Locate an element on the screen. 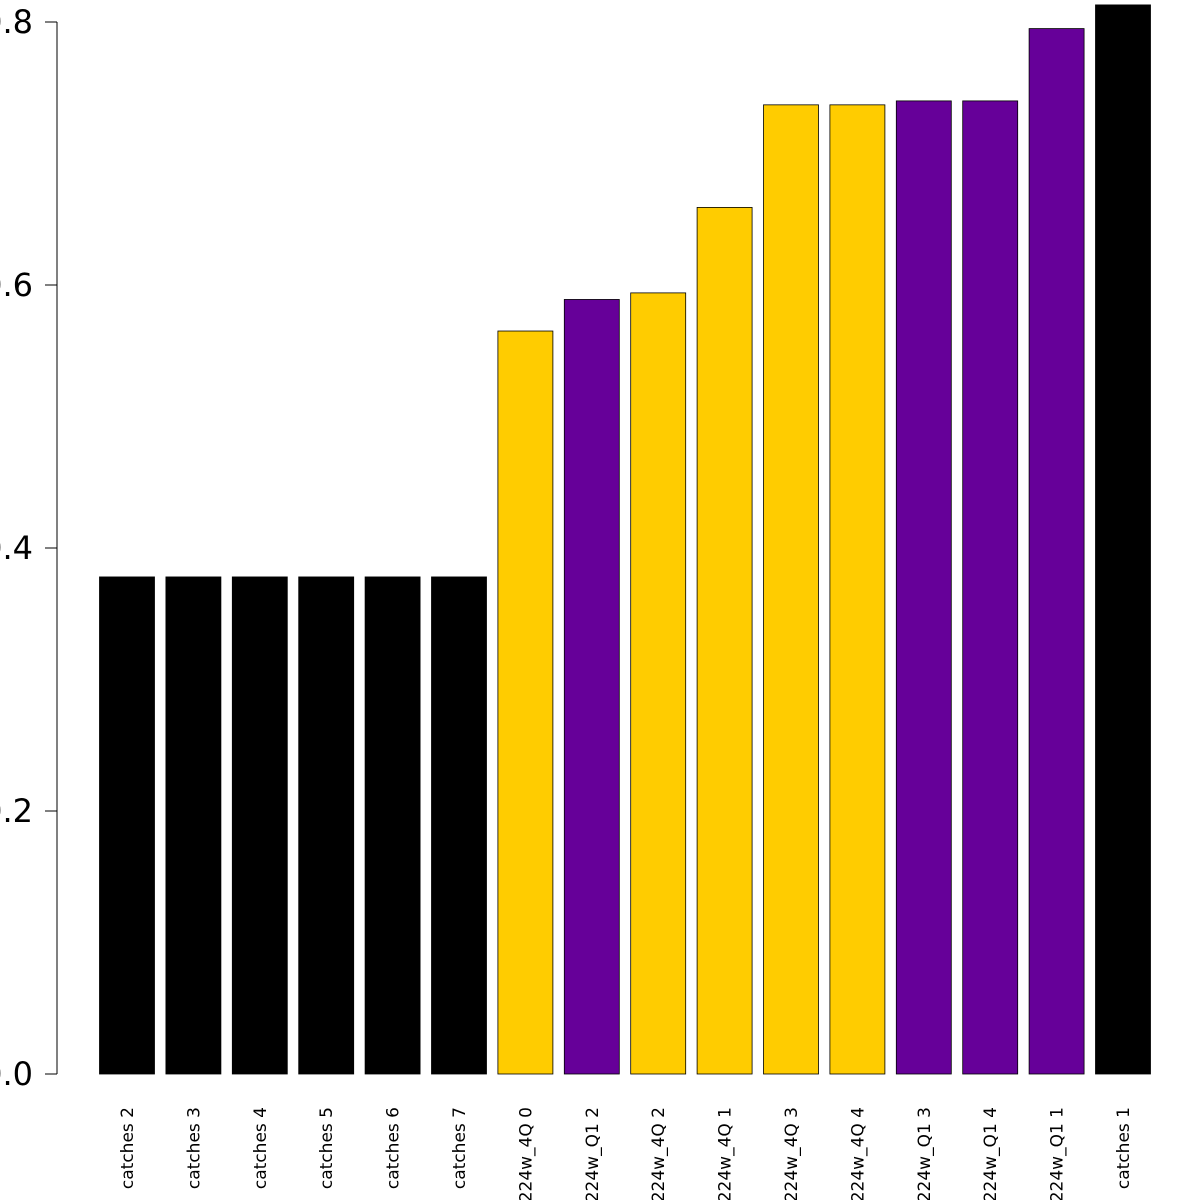  y-tick-label: 0.6 is located at coordinates (16, 285).